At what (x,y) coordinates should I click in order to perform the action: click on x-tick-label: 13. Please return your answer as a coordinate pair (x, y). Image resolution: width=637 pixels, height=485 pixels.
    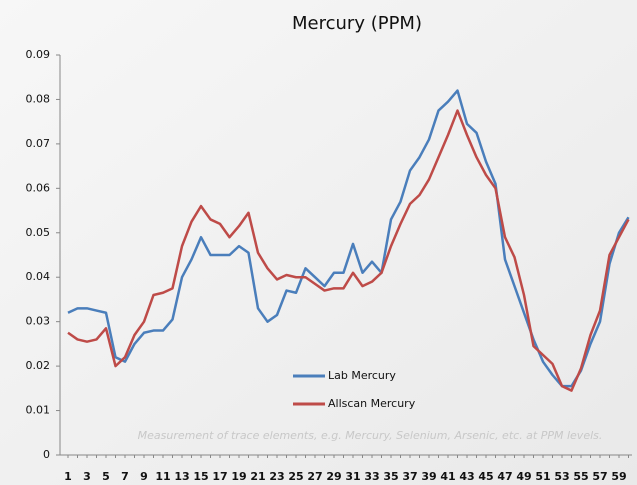
    Looking at the image, I should click on (181, 476).